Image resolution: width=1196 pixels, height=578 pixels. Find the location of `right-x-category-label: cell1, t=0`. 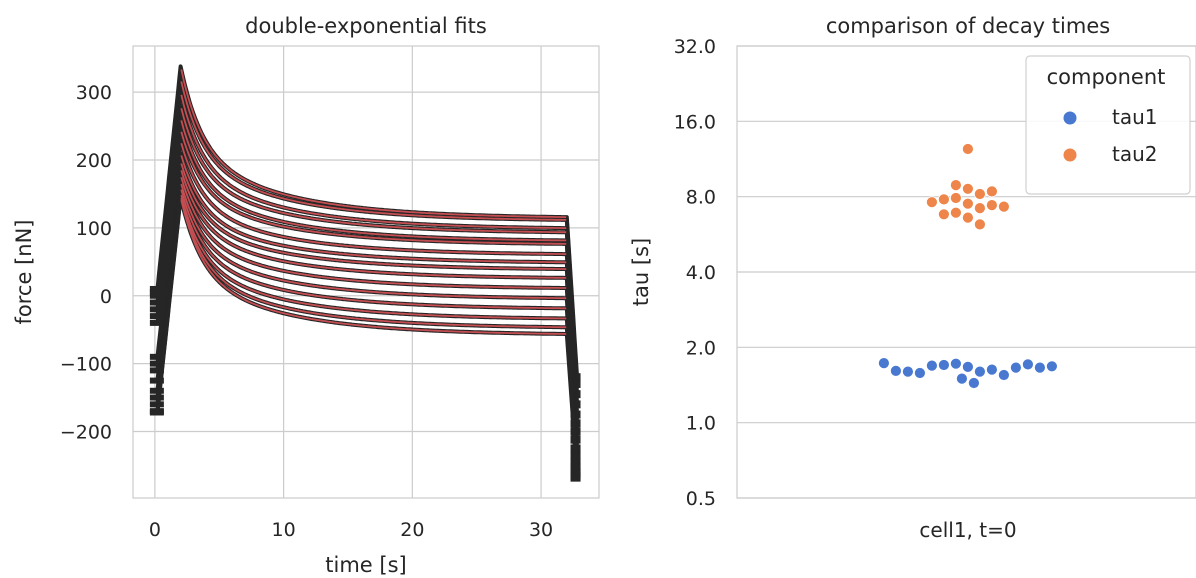

right-x-category-label: cell1, t=0 is located at coordinates (967, 530).